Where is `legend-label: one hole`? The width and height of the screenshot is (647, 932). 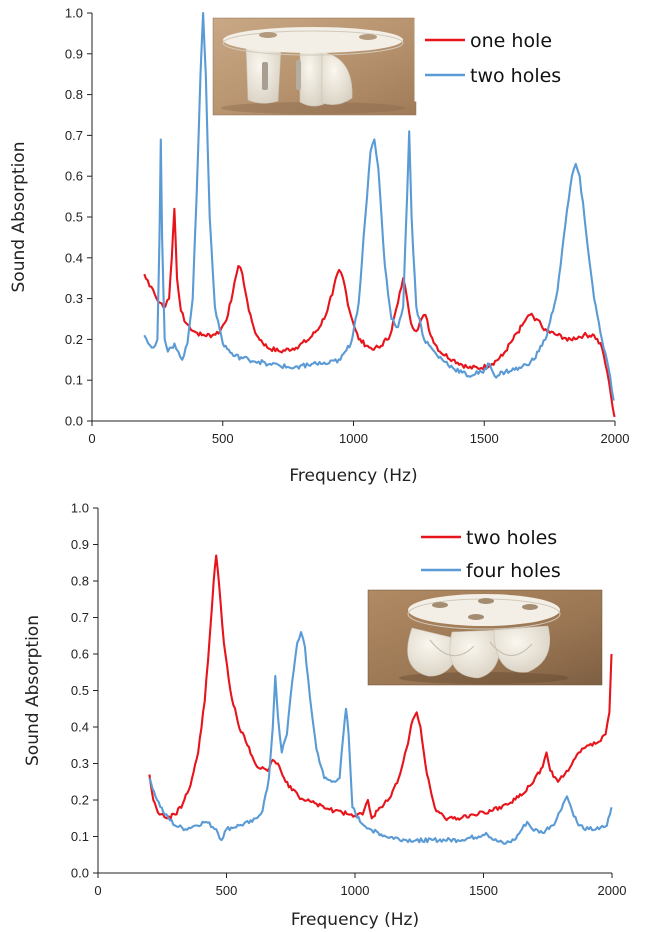 legend-label: one hole is located at coordinates (511, 41).